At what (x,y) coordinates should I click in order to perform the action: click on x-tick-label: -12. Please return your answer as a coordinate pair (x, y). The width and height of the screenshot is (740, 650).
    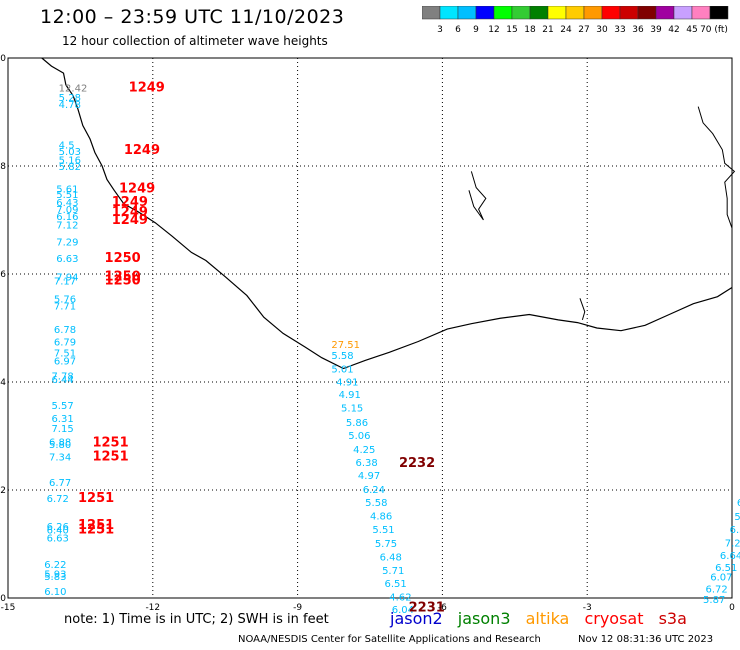
    Looking at the image, I should click on (152, 608).